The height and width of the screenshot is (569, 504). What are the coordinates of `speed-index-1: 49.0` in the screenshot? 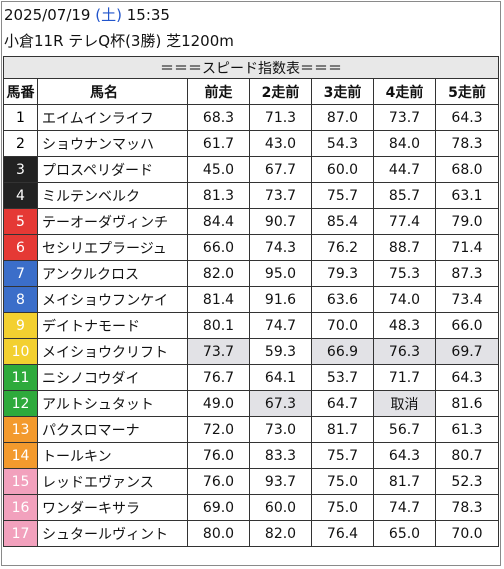 It's located at (218, 403).